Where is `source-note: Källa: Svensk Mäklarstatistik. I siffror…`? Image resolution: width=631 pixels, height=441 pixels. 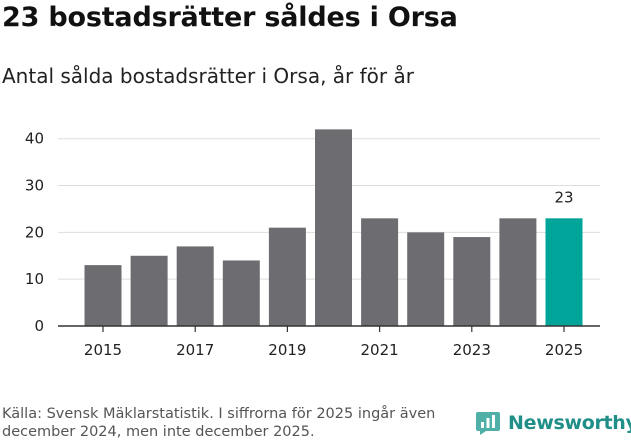 source-note: Källa: Svensk Mäklarstatistik. I siffror… is located at coordinates (219, 423).